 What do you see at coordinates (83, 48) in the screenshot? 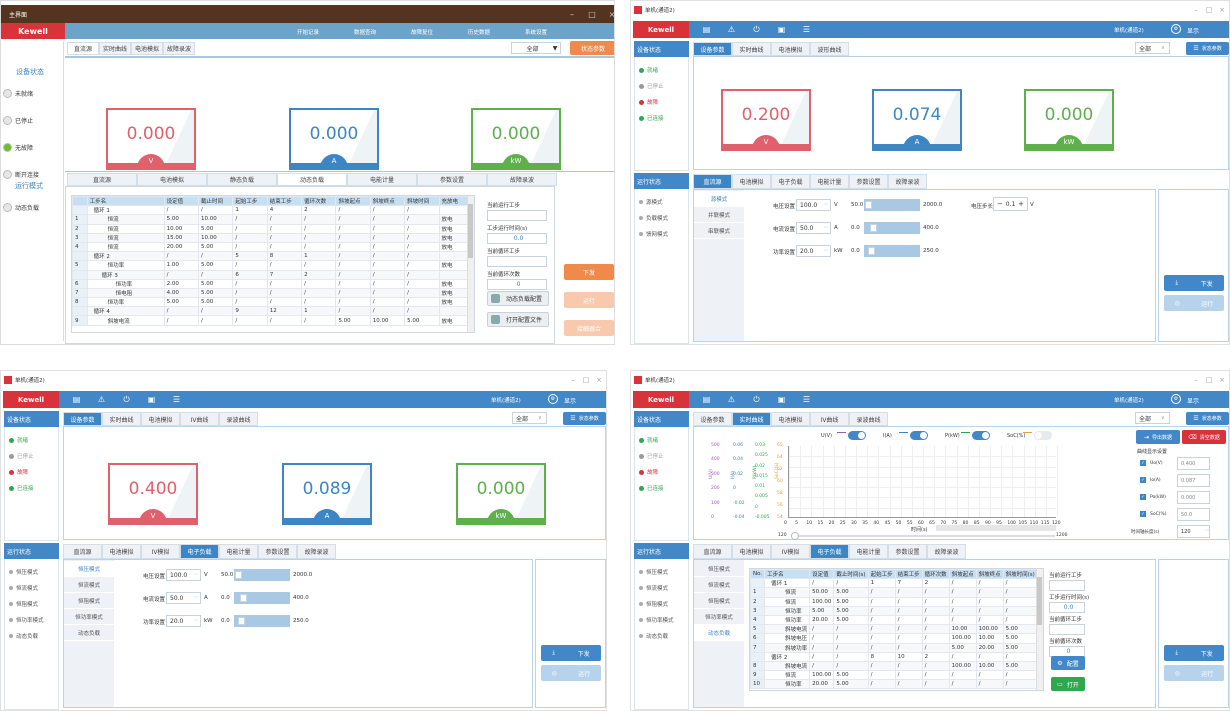
I see `tab-0: 直流源` at bounding box center [83, 48].